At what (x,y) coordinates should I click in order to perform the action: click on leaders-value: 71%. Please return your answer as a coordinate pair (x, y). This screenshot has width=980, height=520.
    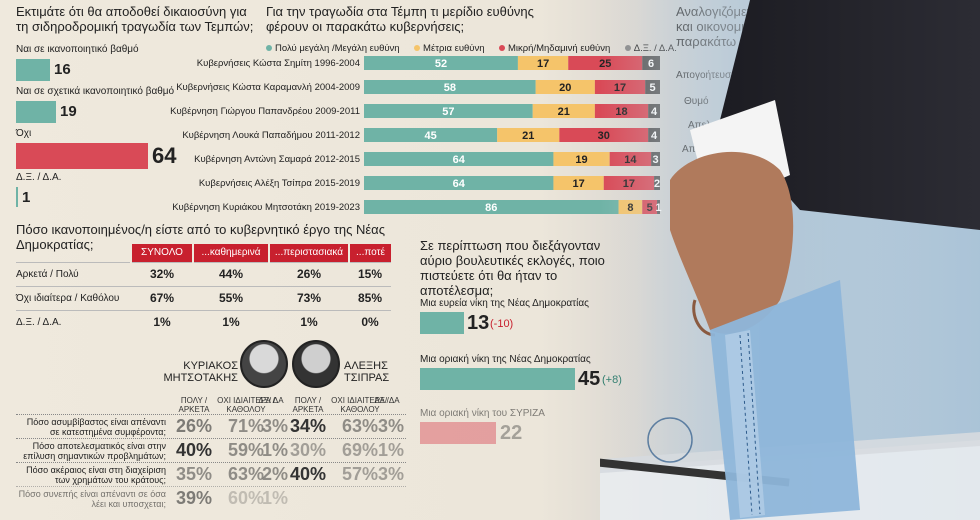
    Looking at the image, I should click on (246, 426).